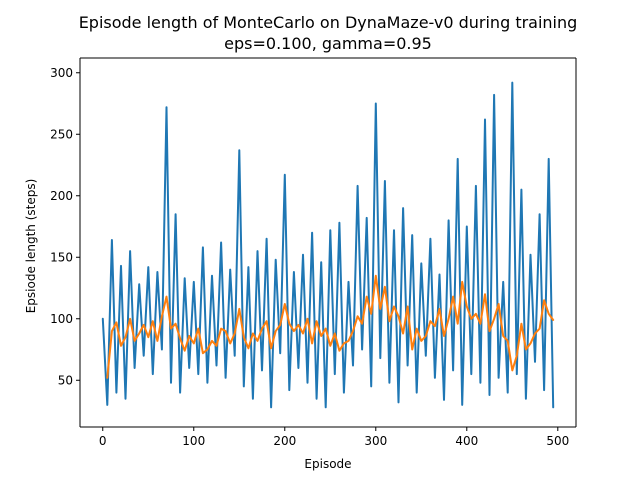 Image resolution: width=640 pixels, height=480 pixels. I want to click on chart-subtitle: eps=0.100, gamma=0.95, so click(328, 43).